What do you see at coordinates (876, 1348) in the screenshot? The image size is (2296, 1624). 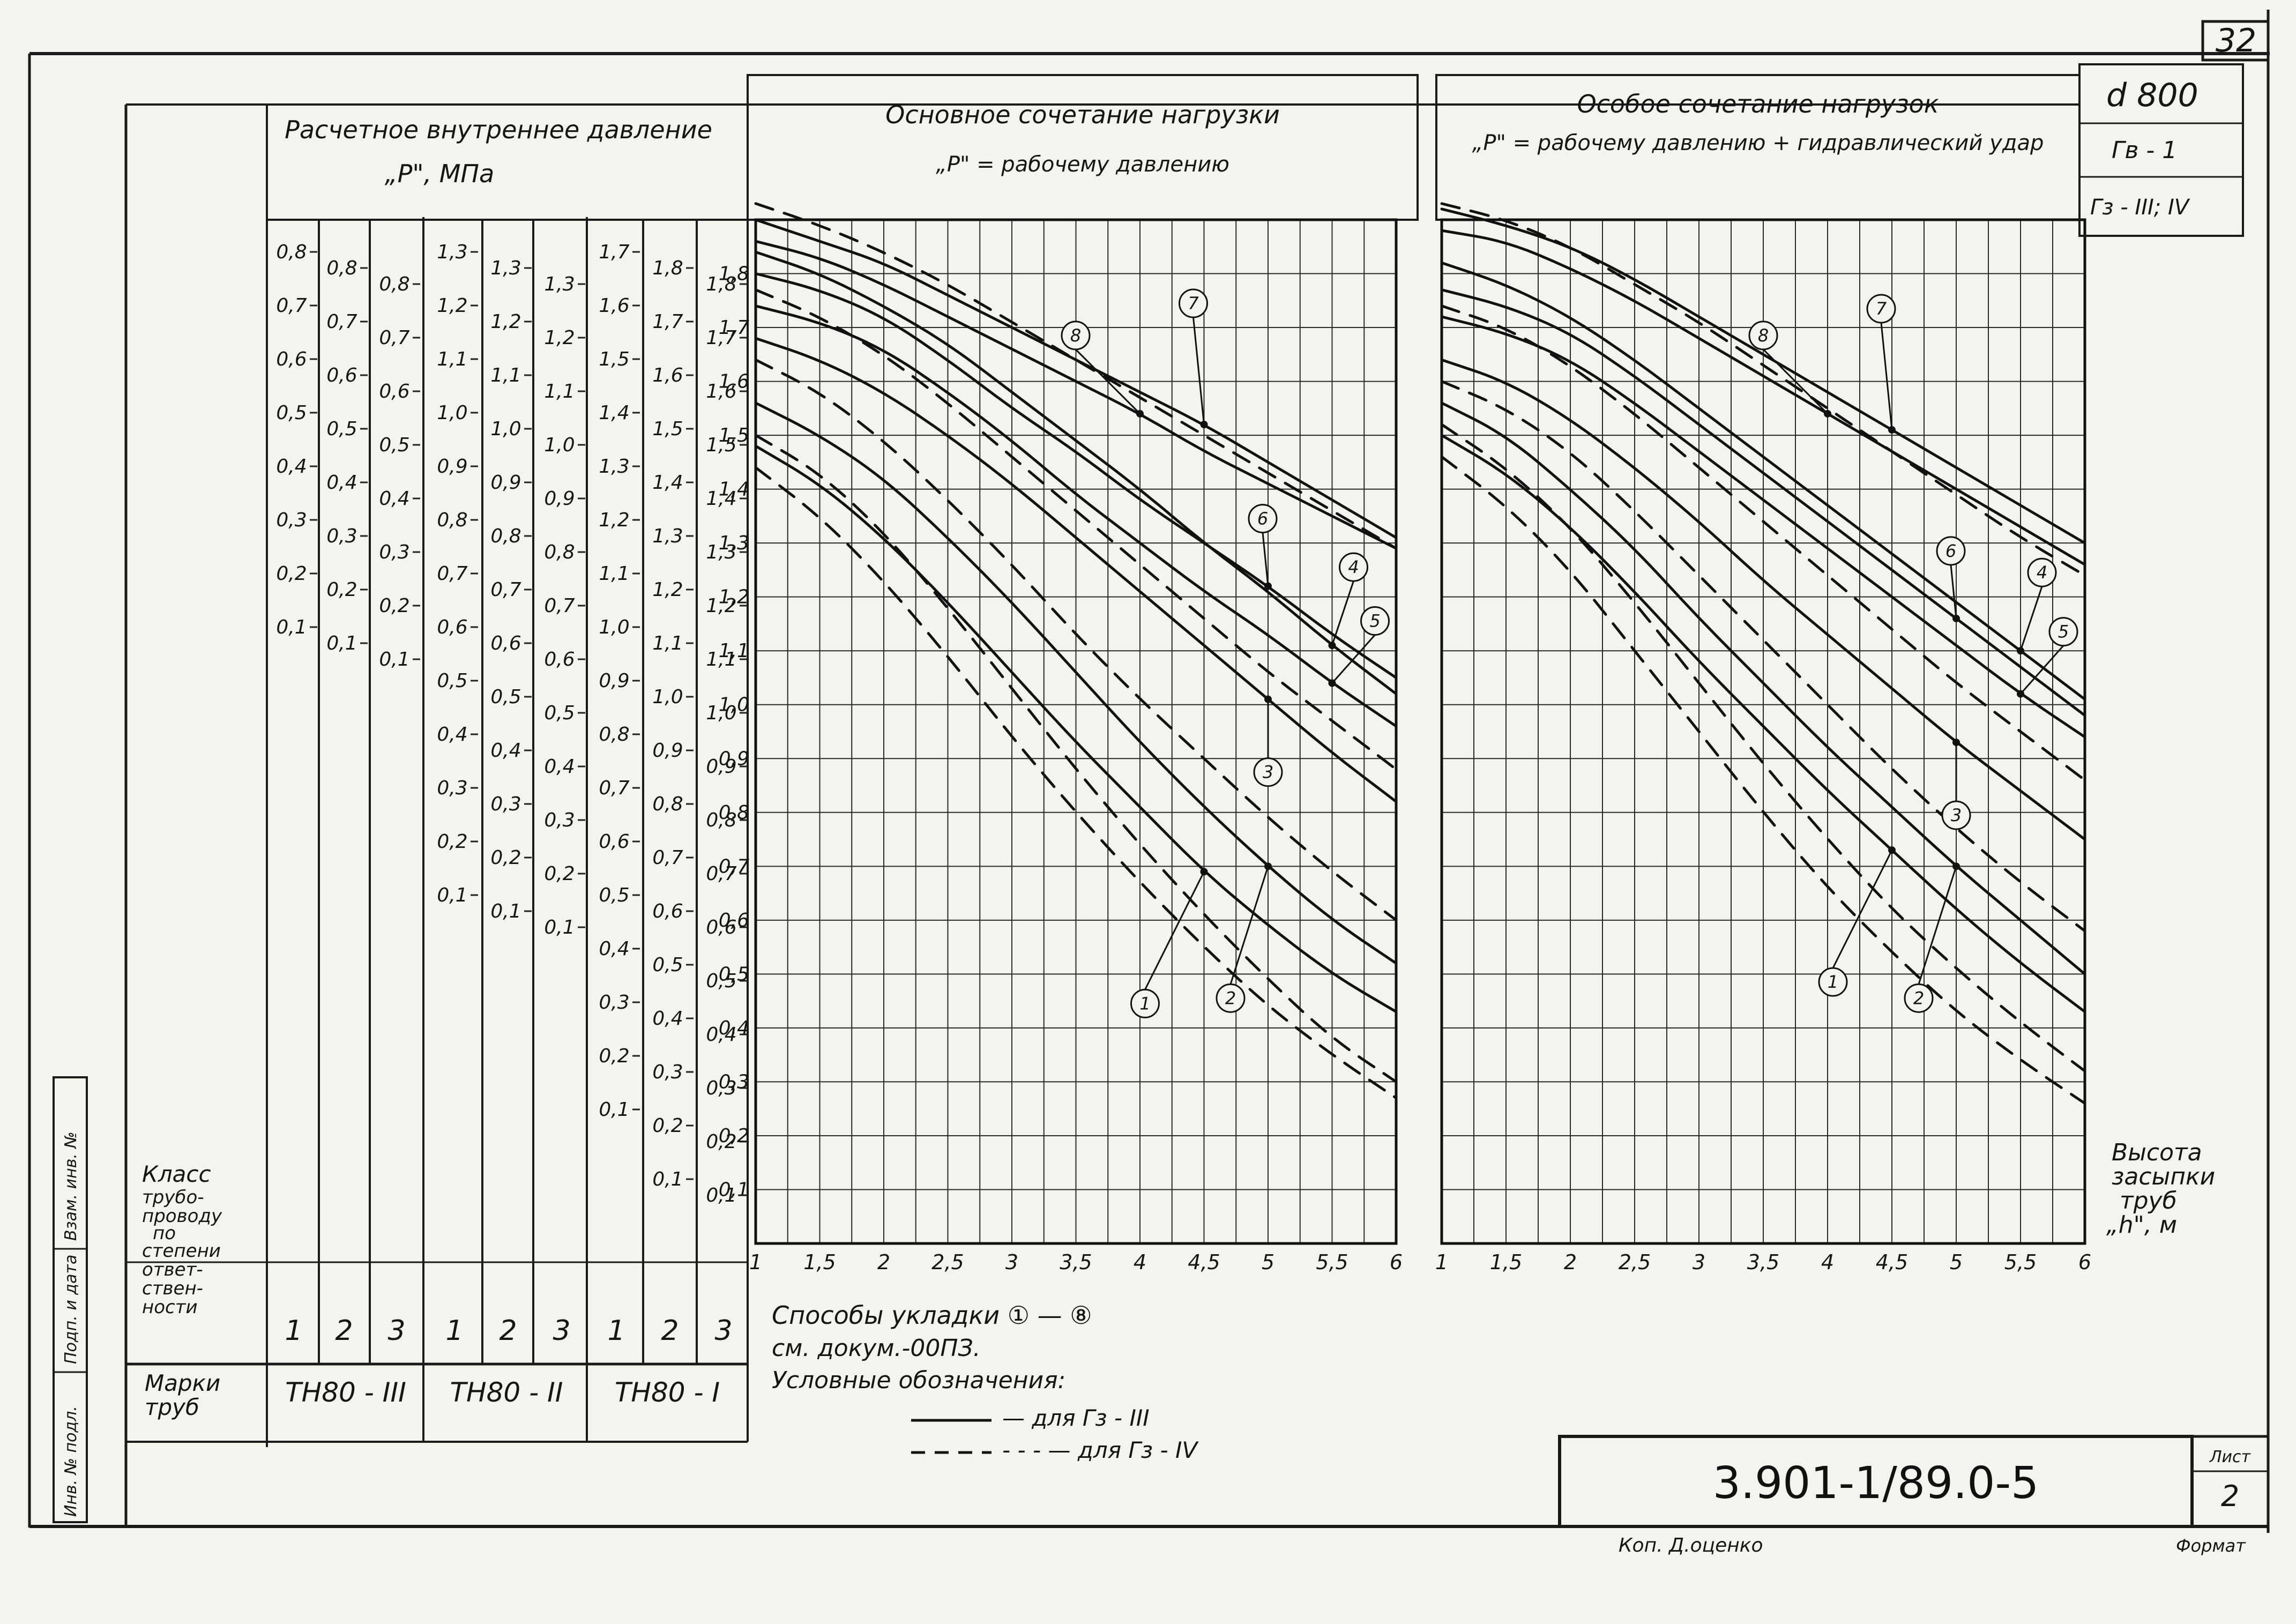 I see `see-doc-note: см. докум.-00ПЗ.` at bounding box center [876, 1348].